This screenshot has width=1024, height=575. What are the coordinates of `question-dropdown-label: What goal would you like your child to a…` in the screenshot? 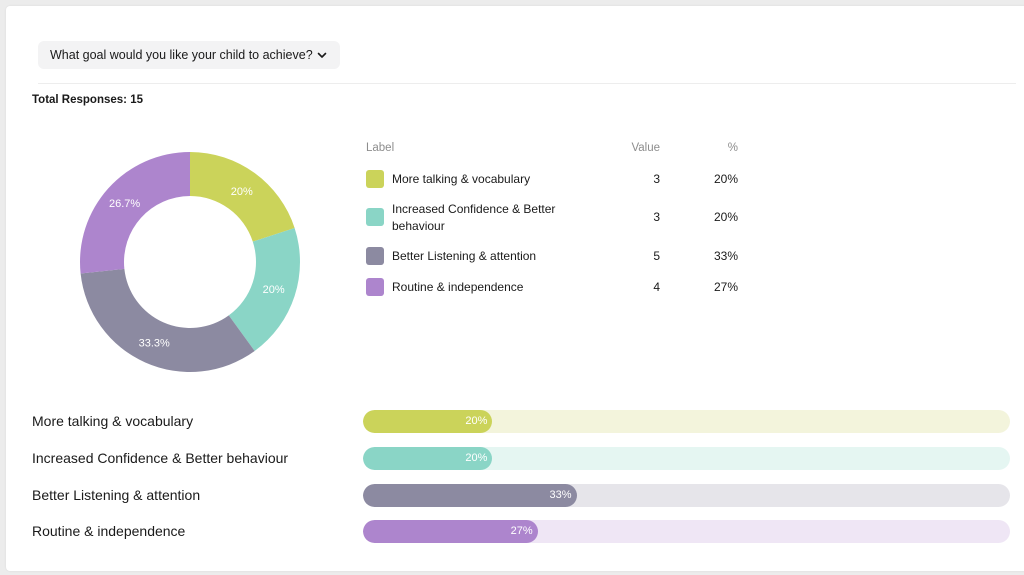 It's located at (181, 55).